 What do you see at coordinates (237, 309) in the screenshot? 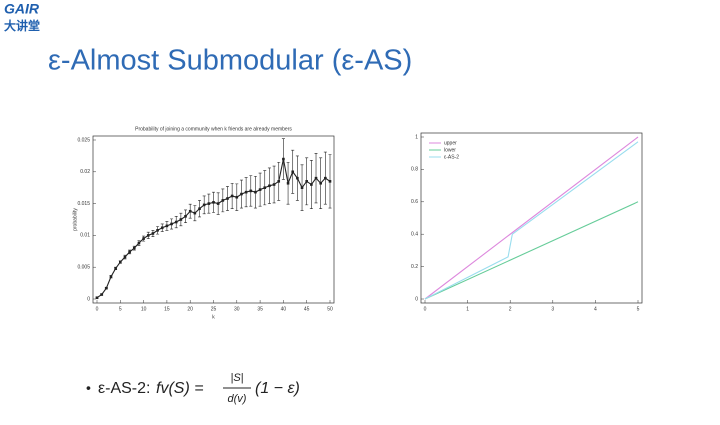
I see `x-tick-label: 30` at bounding box center [237, 309].